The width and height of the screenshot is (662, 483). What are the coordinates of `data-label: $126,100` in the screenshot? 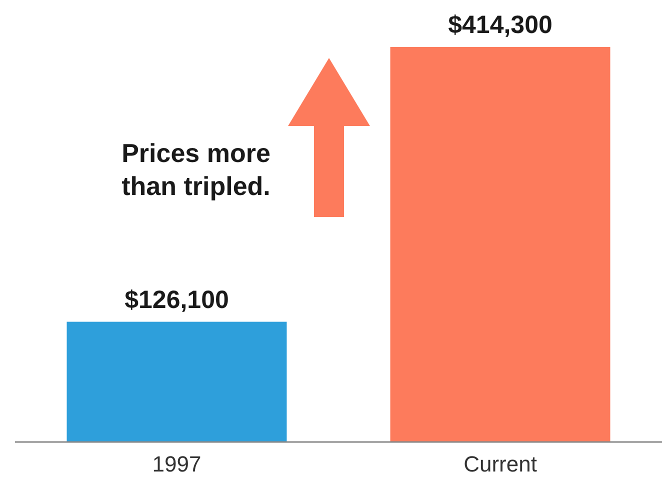 It's located at (176, 300).